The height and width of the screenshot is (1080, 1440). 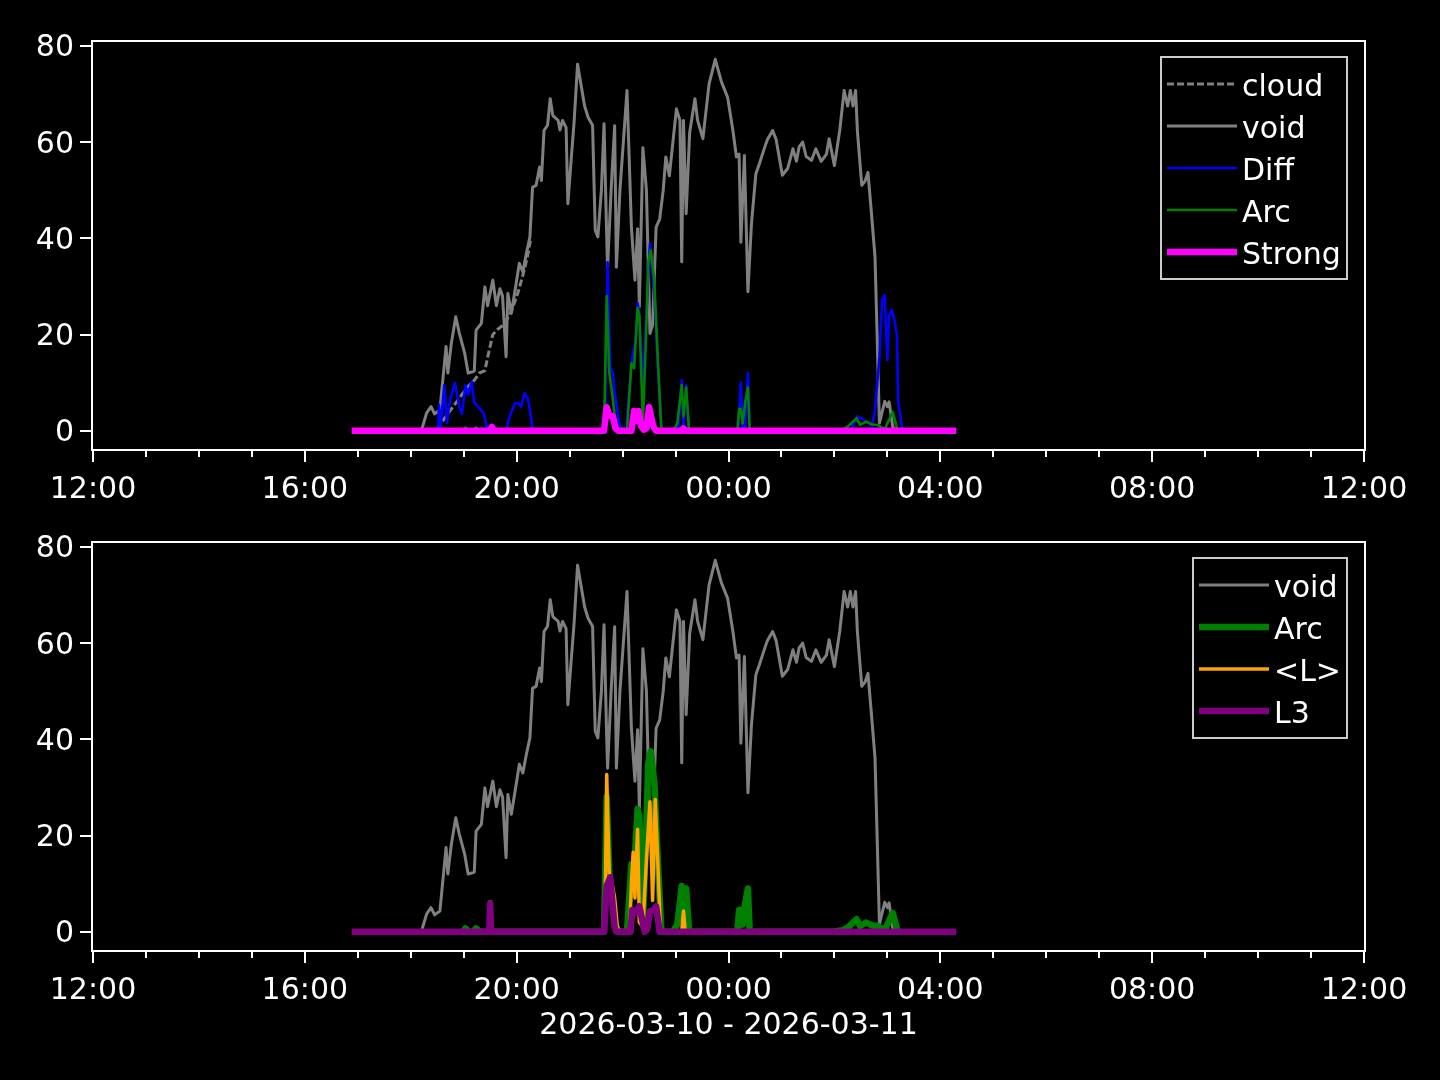 What do you see at coordinates (728, 1023) in the screenshot?
I see `x-axis-title: 2026-03-10 - 2026-03-11` at bounding box center [728, 1023].